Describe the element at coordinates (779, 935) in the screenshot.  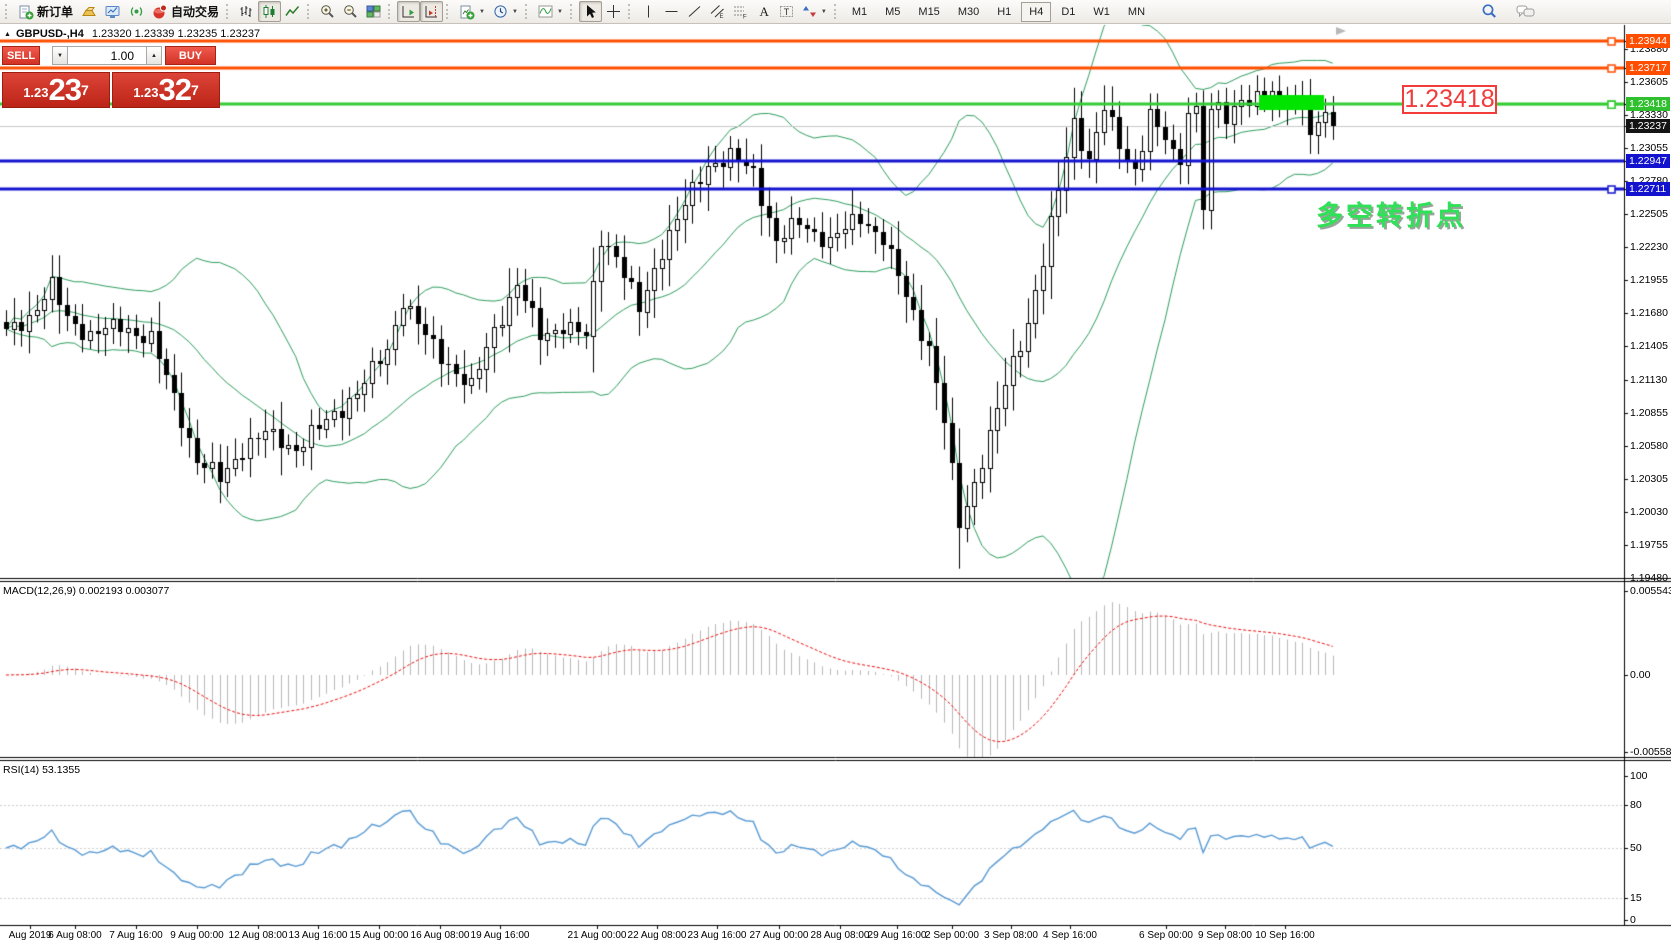
I see `time-axis-label: 27 Aug 00:00` at that location.